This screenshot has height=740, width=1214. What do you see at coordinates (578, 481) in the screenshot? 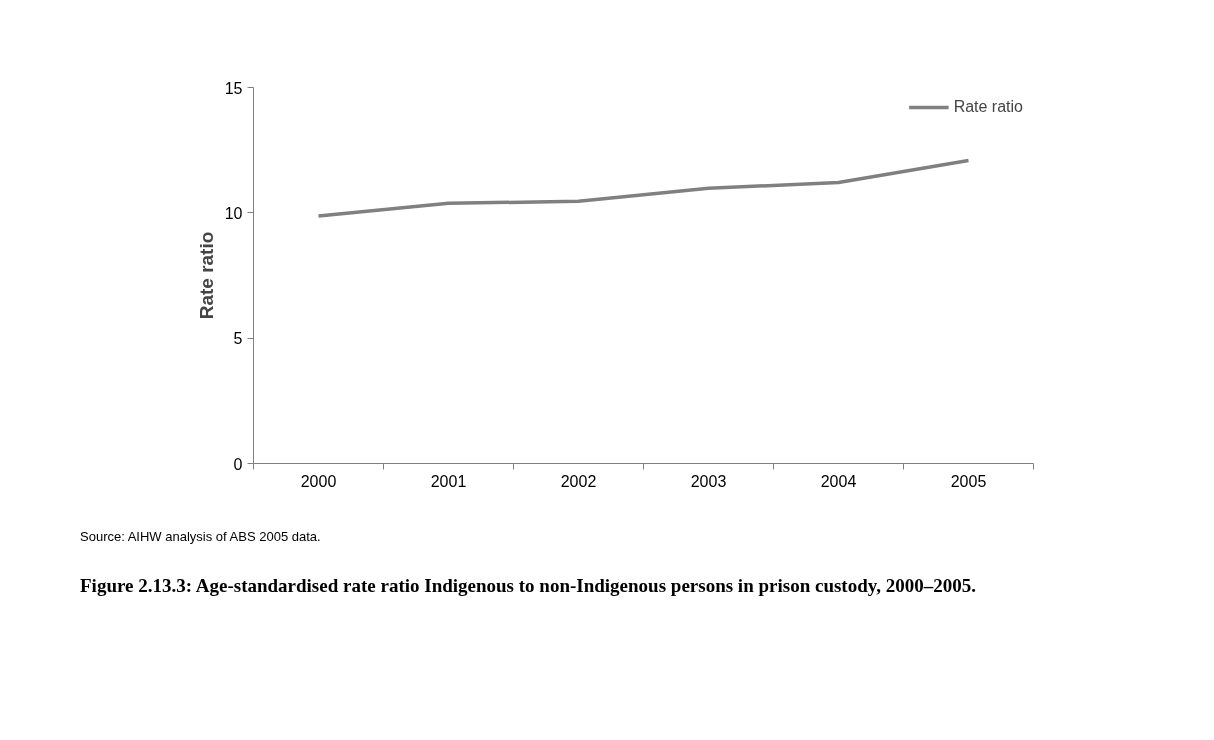
I see `x-tick-label: 2002` at bounding box center [578, 481].